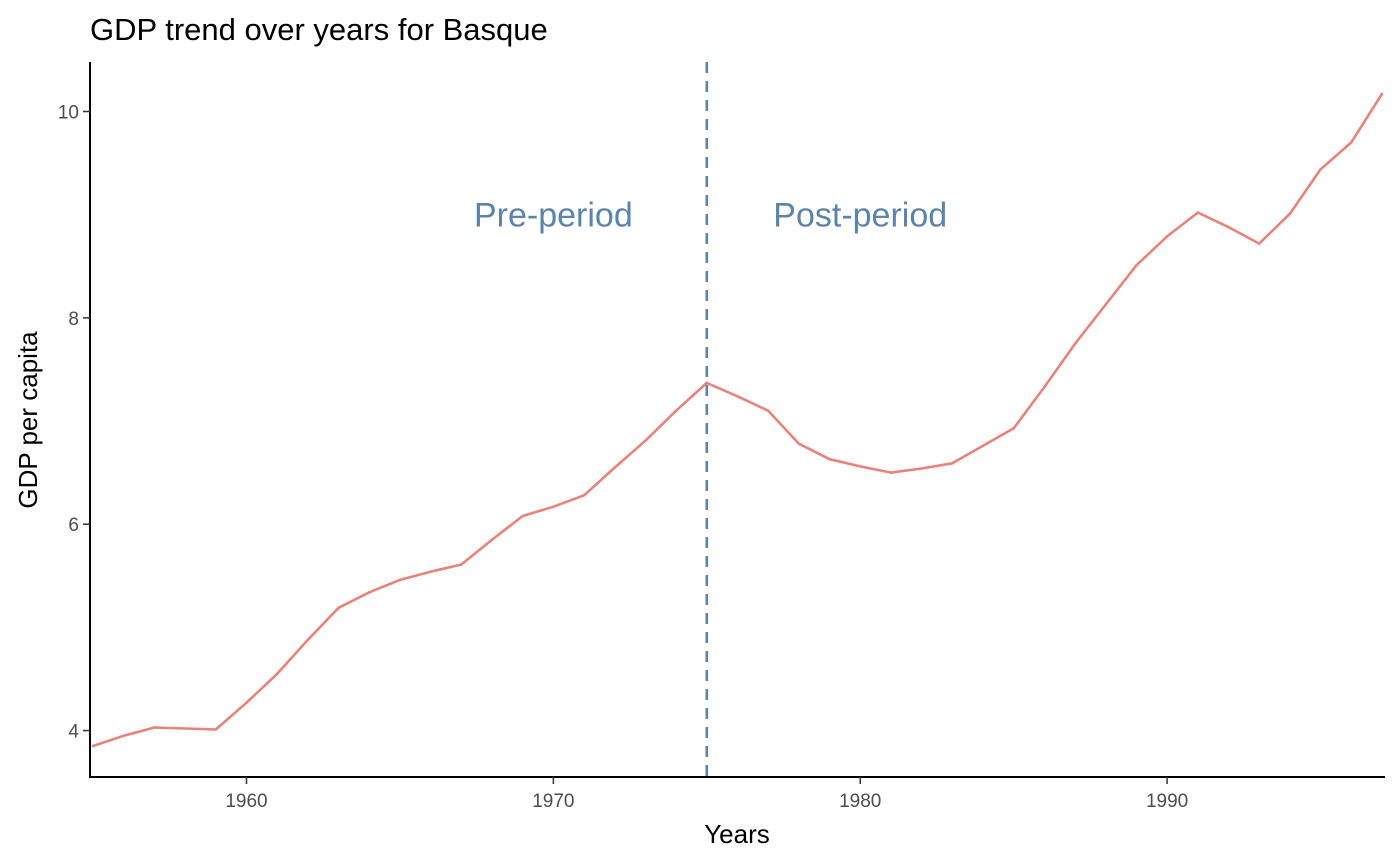 This screenshot has width=1400, height=865. Describe the element at coordinates (737, 834) in the screenshot. I see `x-axis-title: Years` at that location.